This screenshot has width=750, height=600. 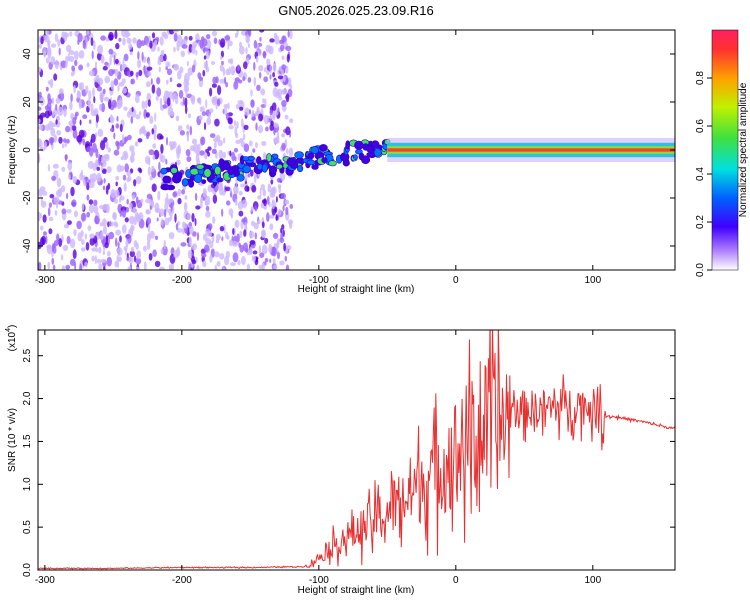 What do you see at coordinates (531, 150) in the screenshot?
I see `ridge-peak` at bounding box center [531, 150].